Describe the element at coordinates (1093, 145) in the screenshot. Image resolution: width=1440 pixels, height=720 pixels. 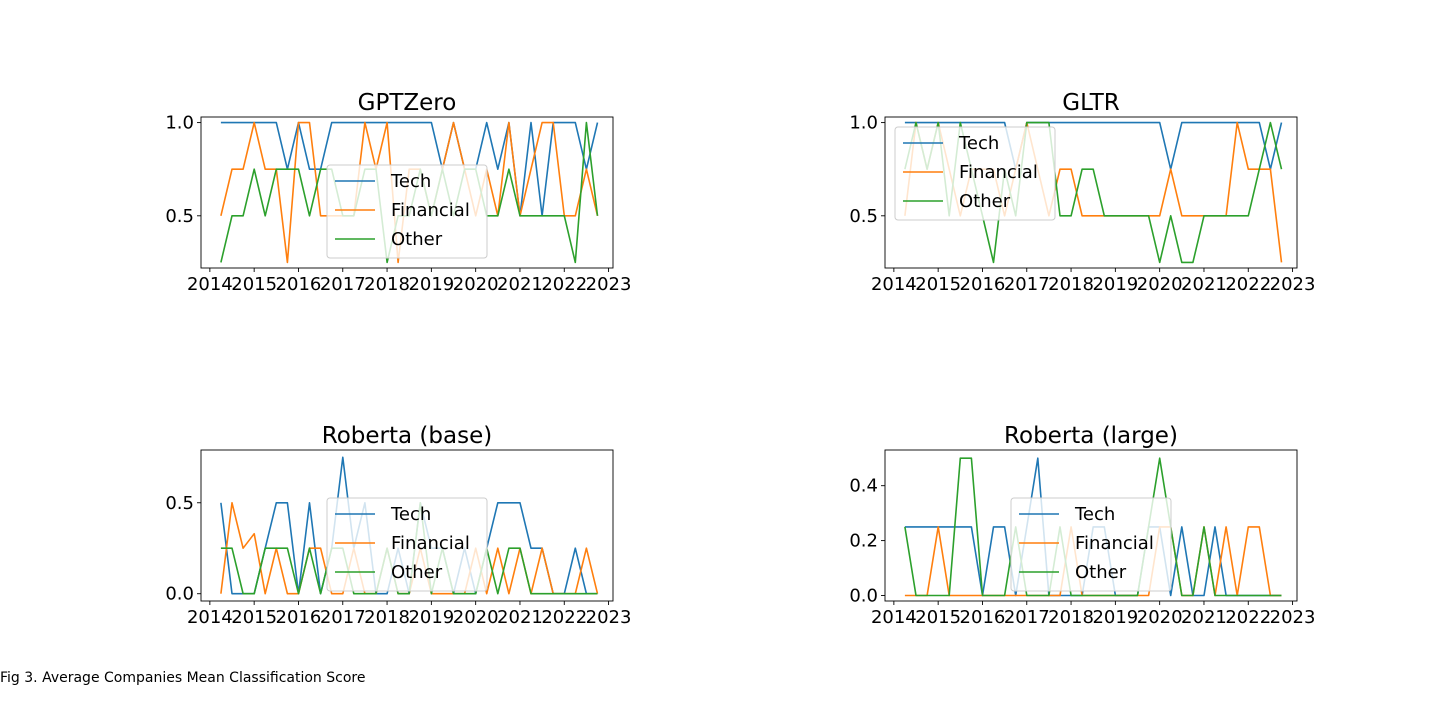
I see `series-line-tech` at that location.